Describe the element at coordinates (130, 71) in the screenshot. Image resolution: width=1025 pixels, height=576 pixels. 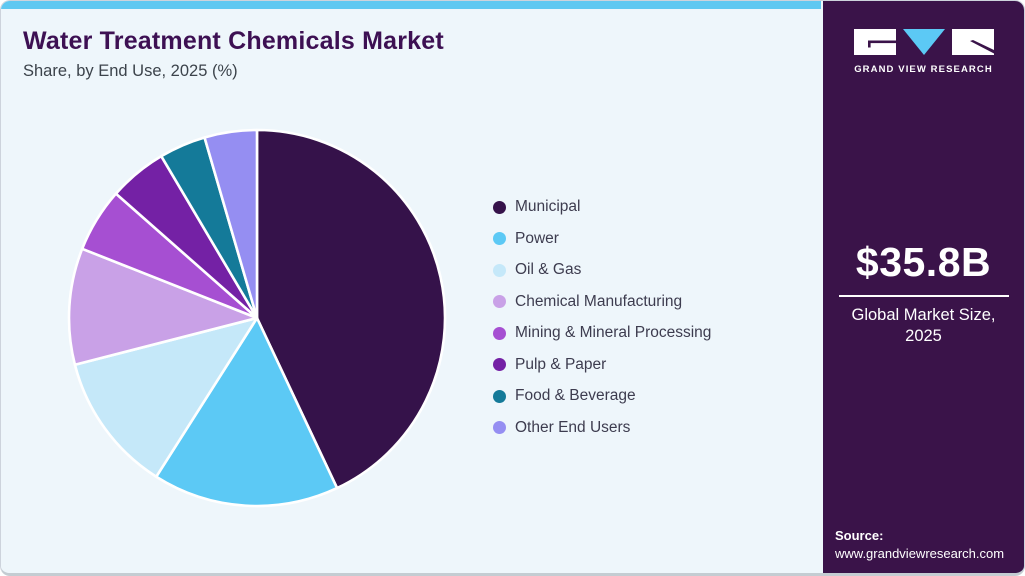
I see `page-subtitle: Share, by End Use, 2025 (%)` at that location.